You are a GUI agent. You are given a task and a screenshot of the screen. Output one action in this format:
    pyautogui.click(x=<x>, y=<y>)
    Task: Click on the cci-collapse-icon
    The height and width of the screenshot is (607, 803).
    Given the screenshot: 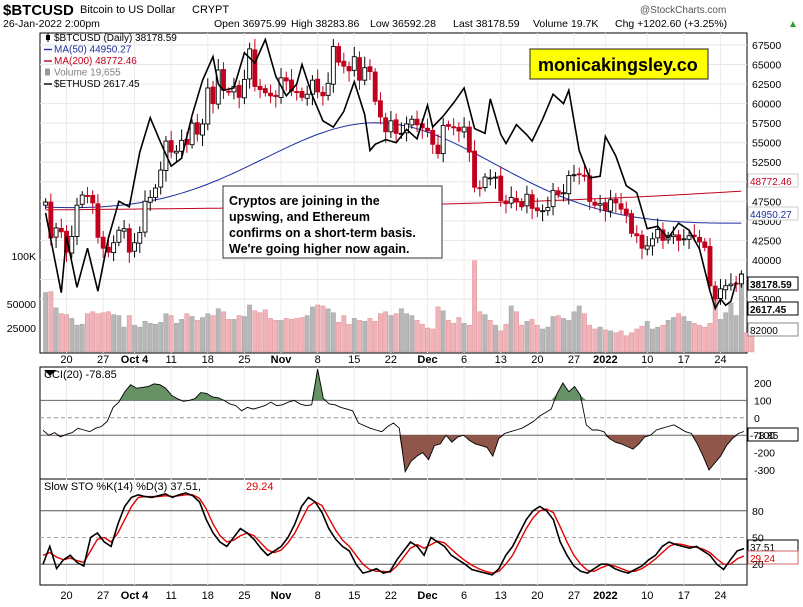 What is the action you would take?
    pyautogui.click(x=50, y=373)
    